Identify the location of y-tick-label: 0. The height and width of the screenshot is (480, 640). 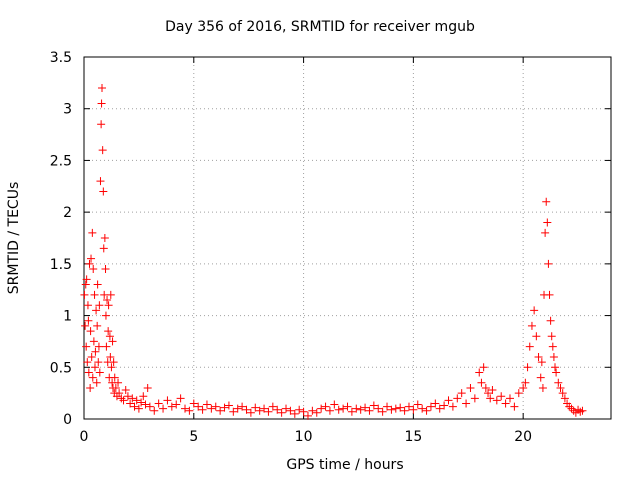
(67, 420).